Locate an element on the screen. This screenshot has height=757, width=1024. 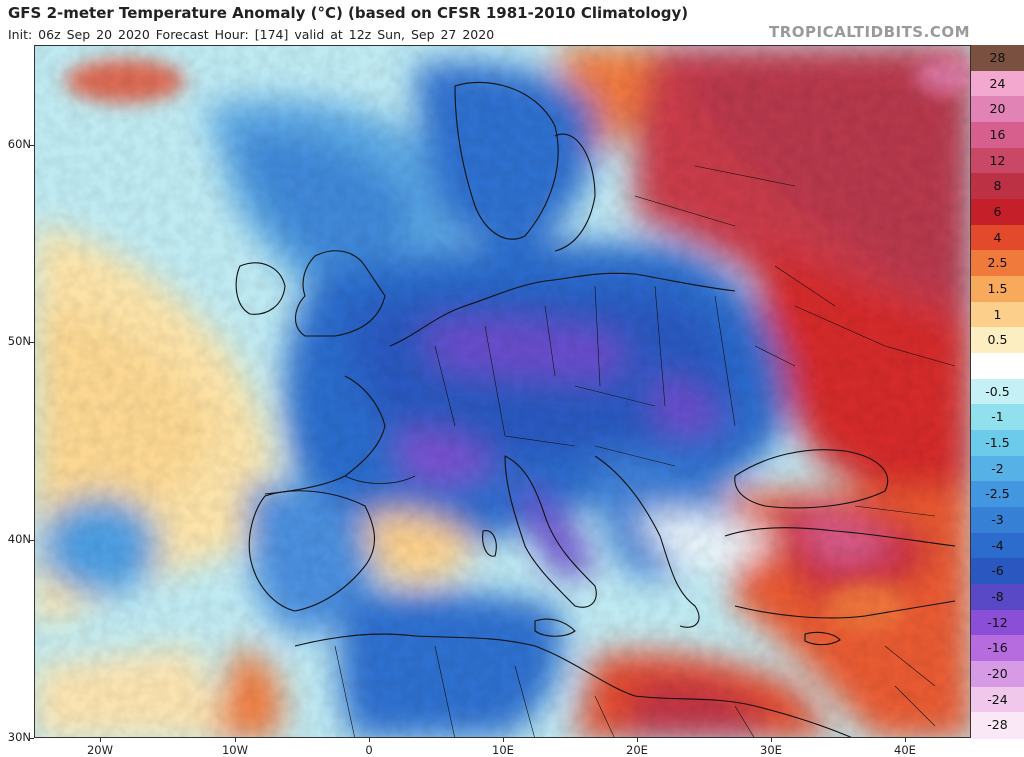
colorbar-label: 20 is located at coordinates (997, 109).